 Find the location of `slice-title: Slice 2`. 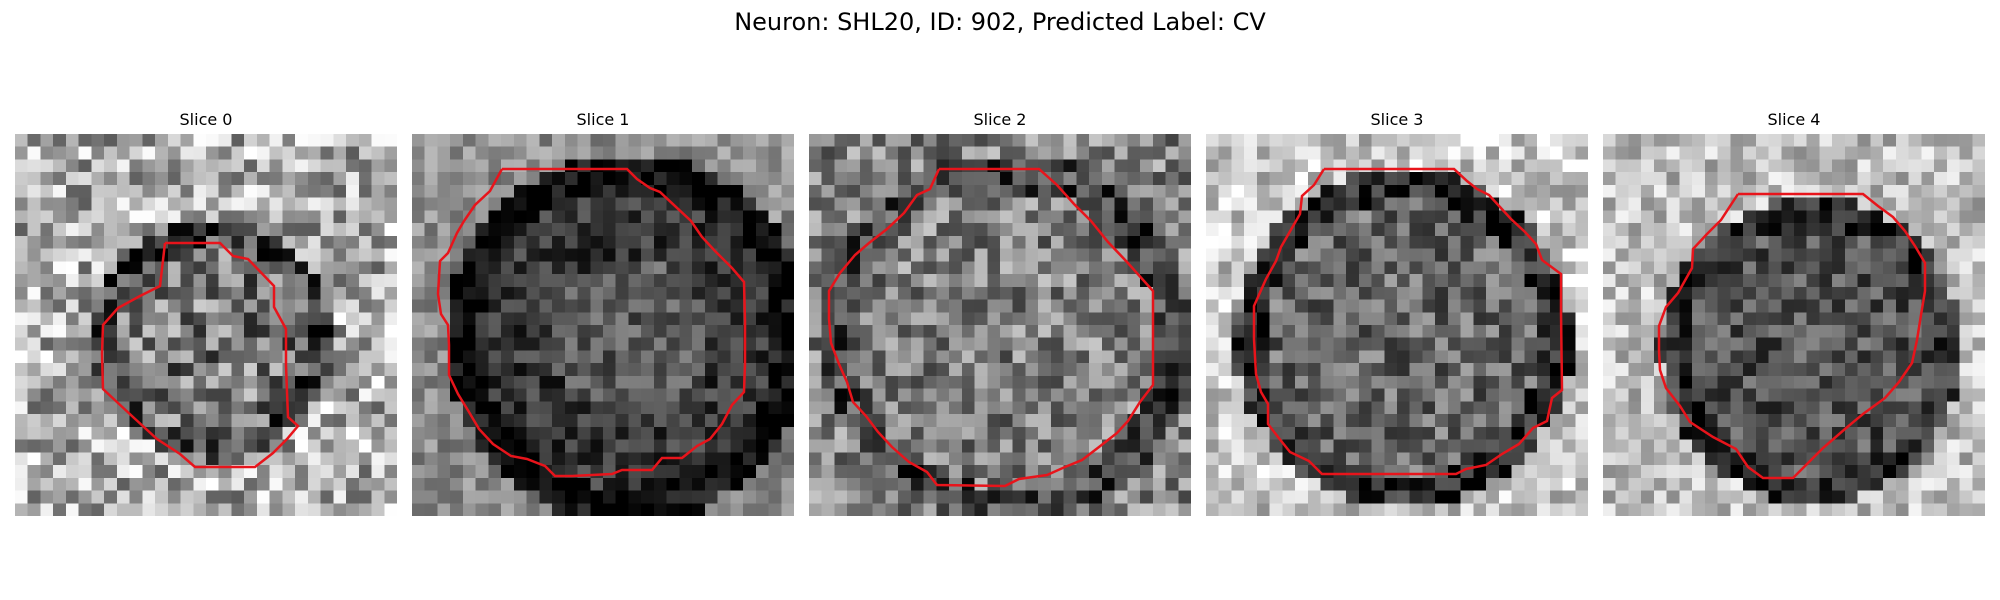

slice-title: Slice 2 is located at coordinates (1000, 119).